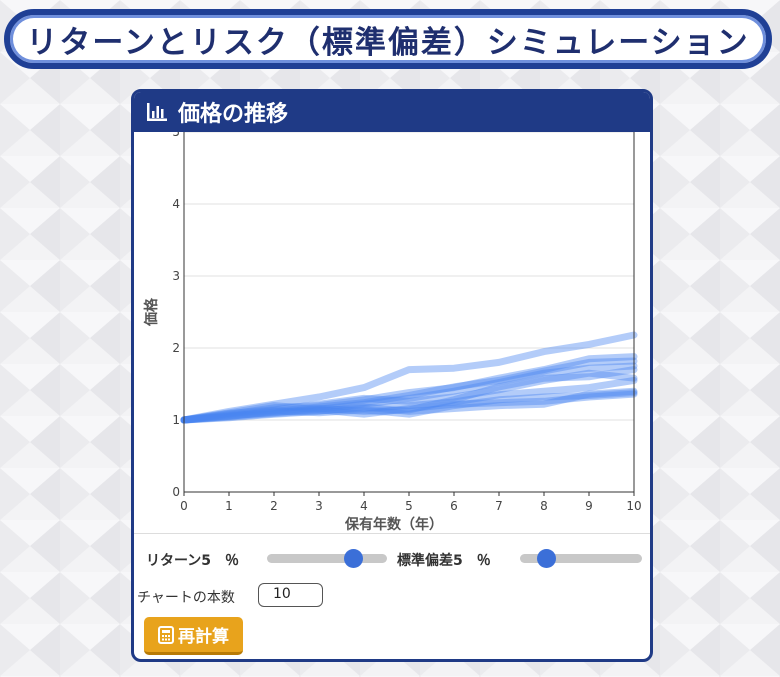  What do you see at coordinates (499, 506) in the screenshot?
I see `x-tick-label: 7` at bounding box center [499, 506].